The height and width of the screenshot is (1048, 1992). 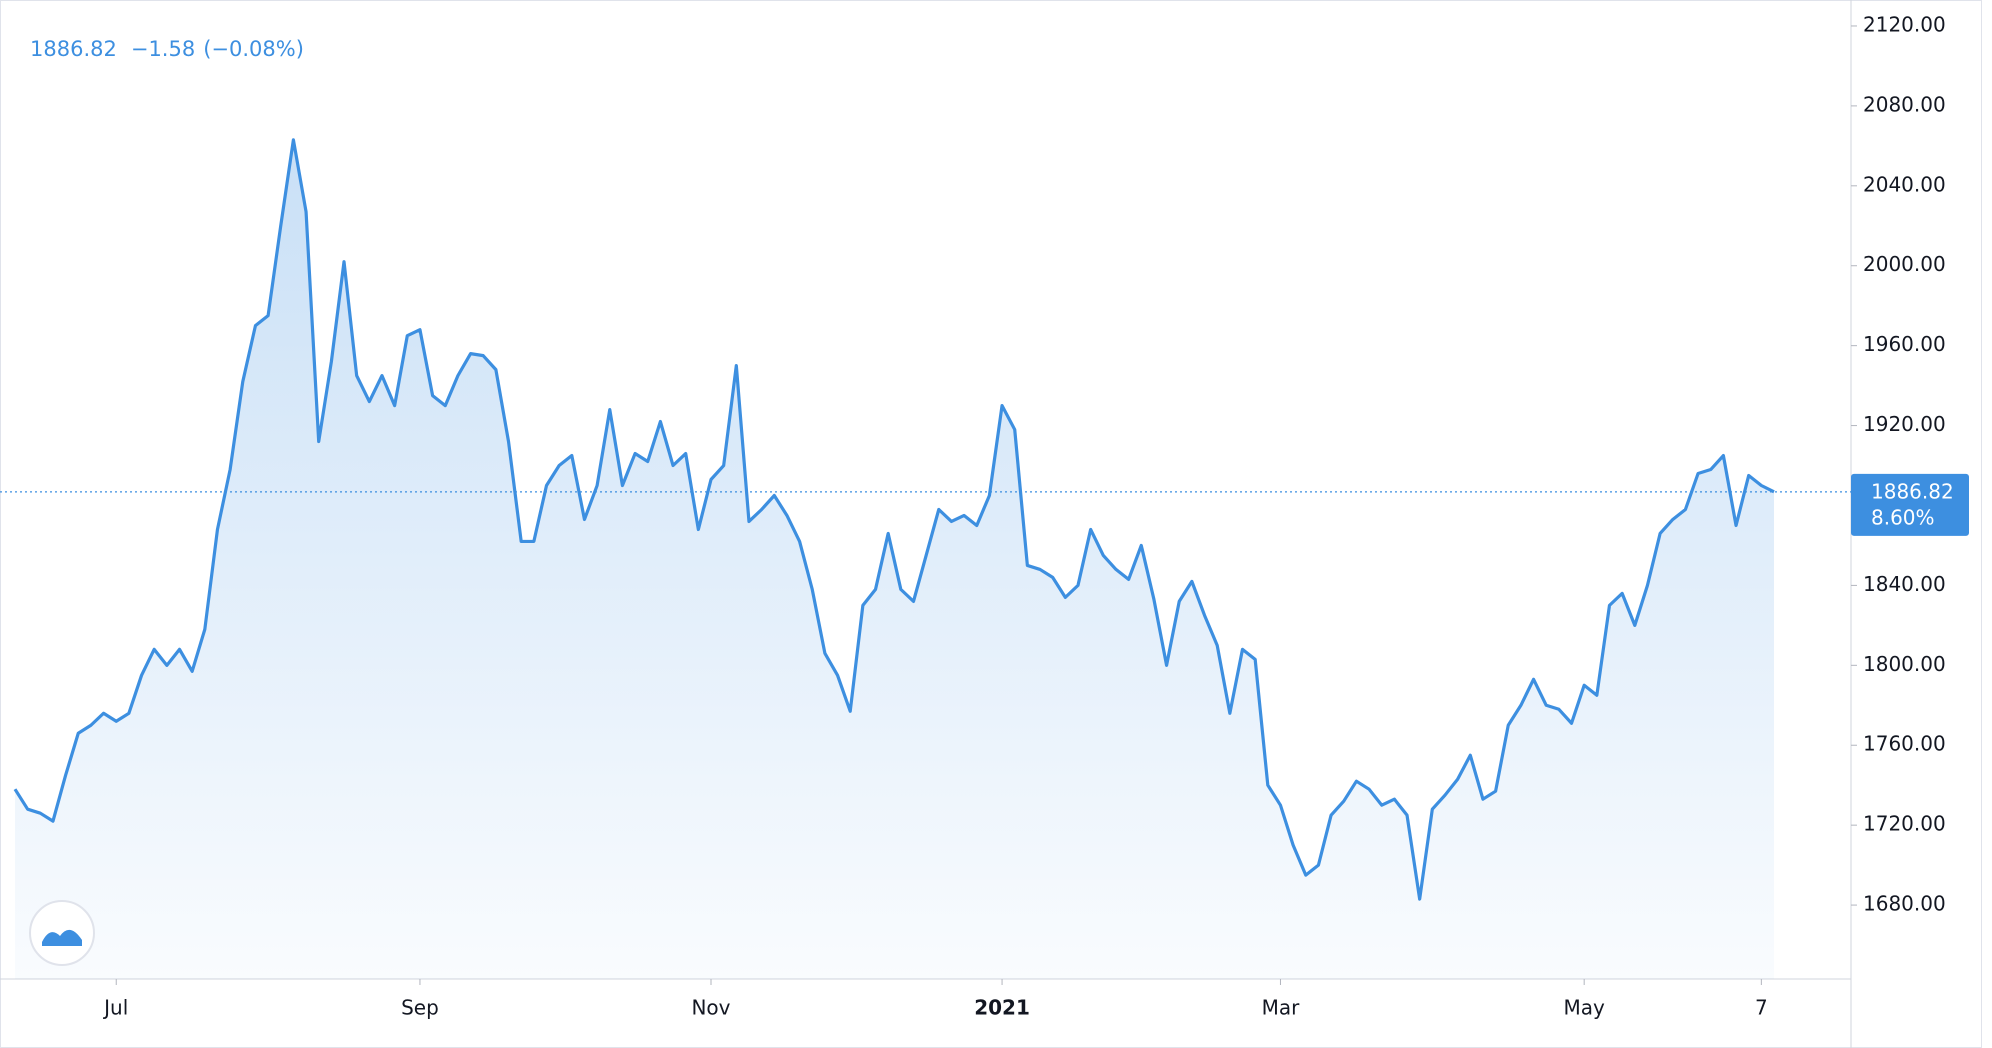 What do you see at coordinates (1761, 1008) in the screenshot?
I see `x-tick-label: 7` at bounding box center [1761, 1008].